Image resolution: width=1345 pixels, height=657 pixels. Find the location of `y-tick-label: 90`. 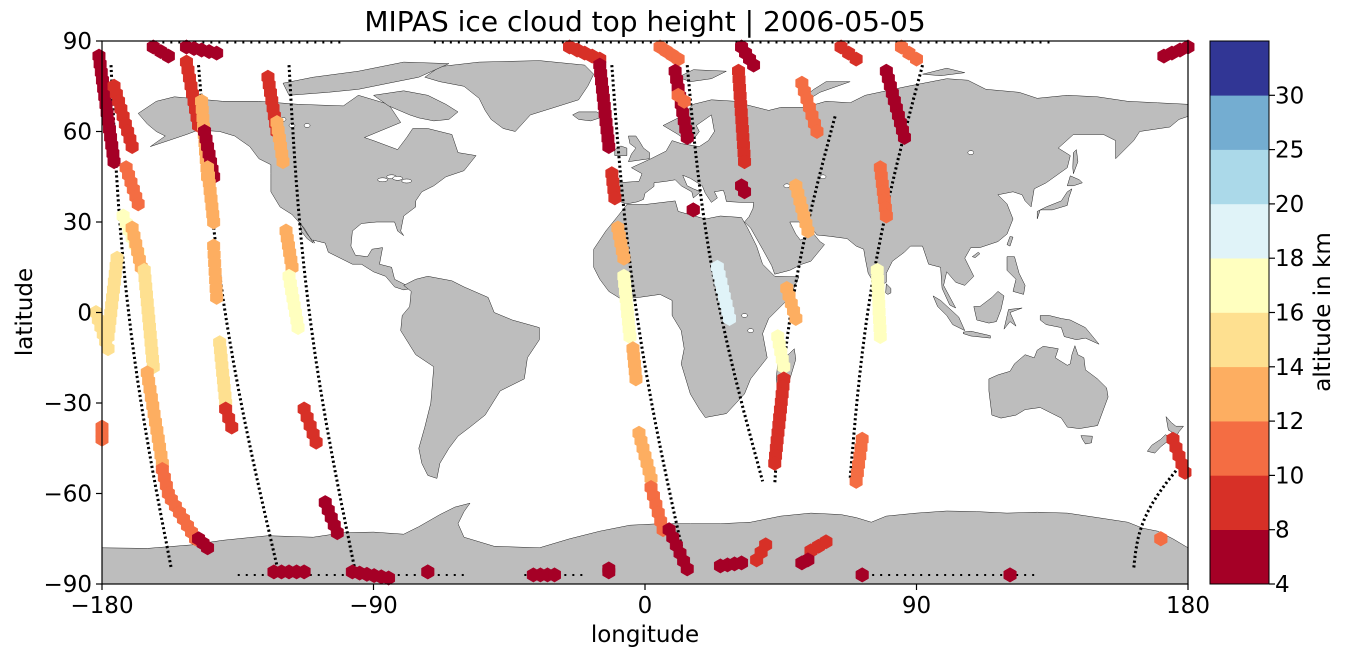

y-tick-label: 90 is located at coordinates (77, 42).